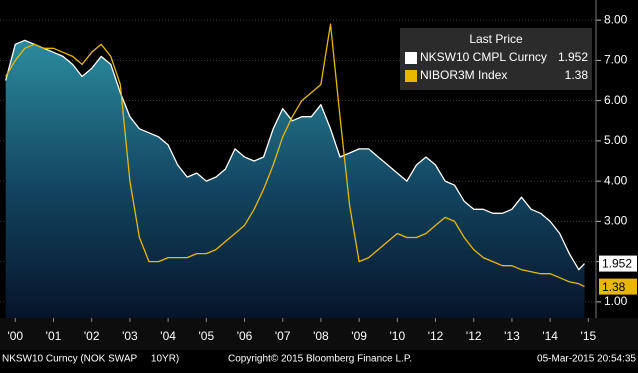 The width and height of the screenshot is (638, 373). Describe the element at coordinates (616, 180) in the screenshot. I see `y-tick-label: 4.00` at that location.